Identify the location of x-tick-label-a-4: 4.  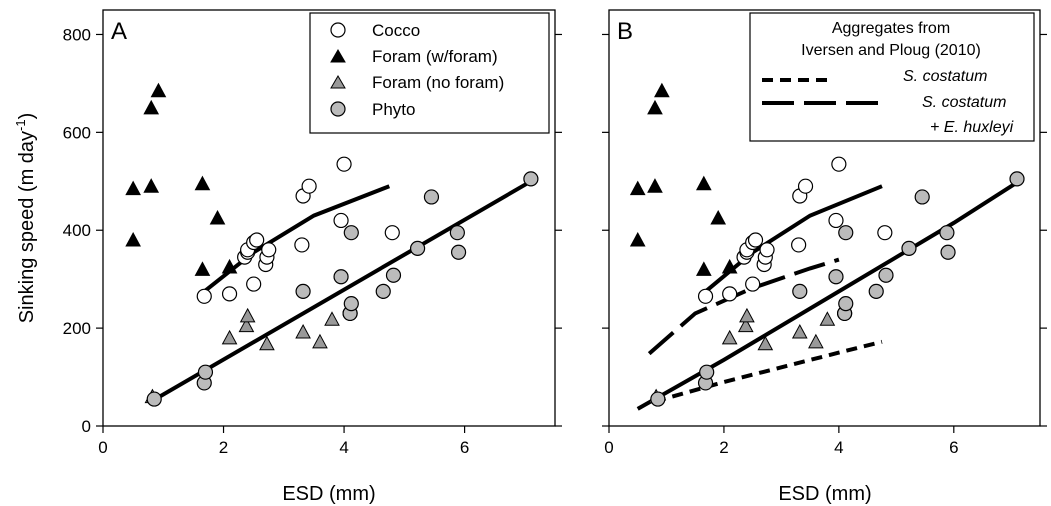
(343, 447).